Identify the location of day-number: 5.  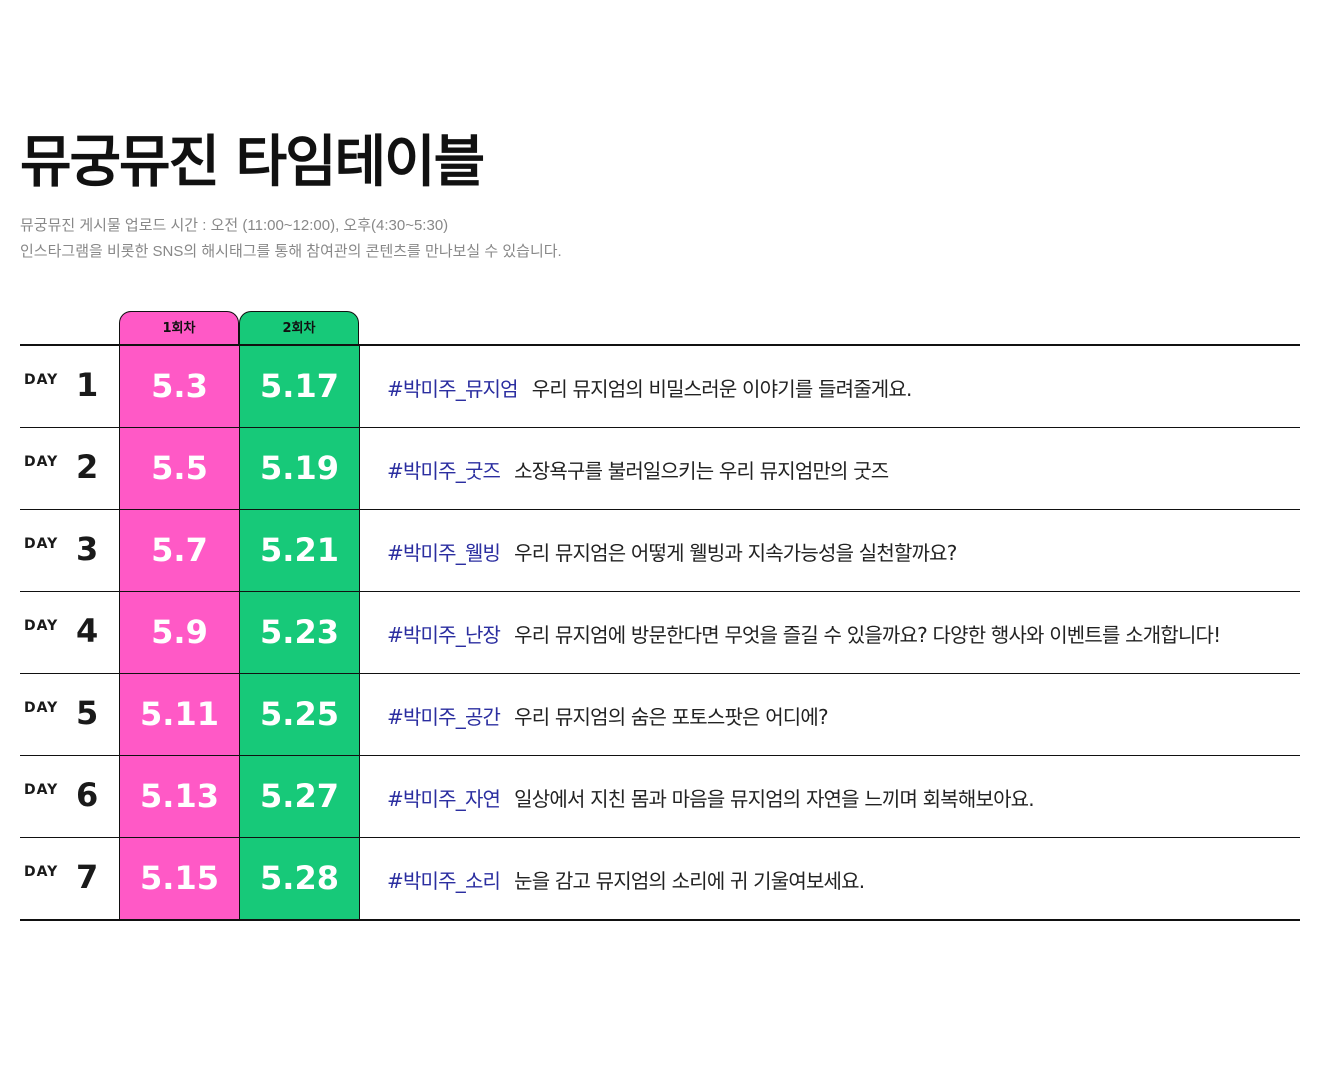
(87, 713).